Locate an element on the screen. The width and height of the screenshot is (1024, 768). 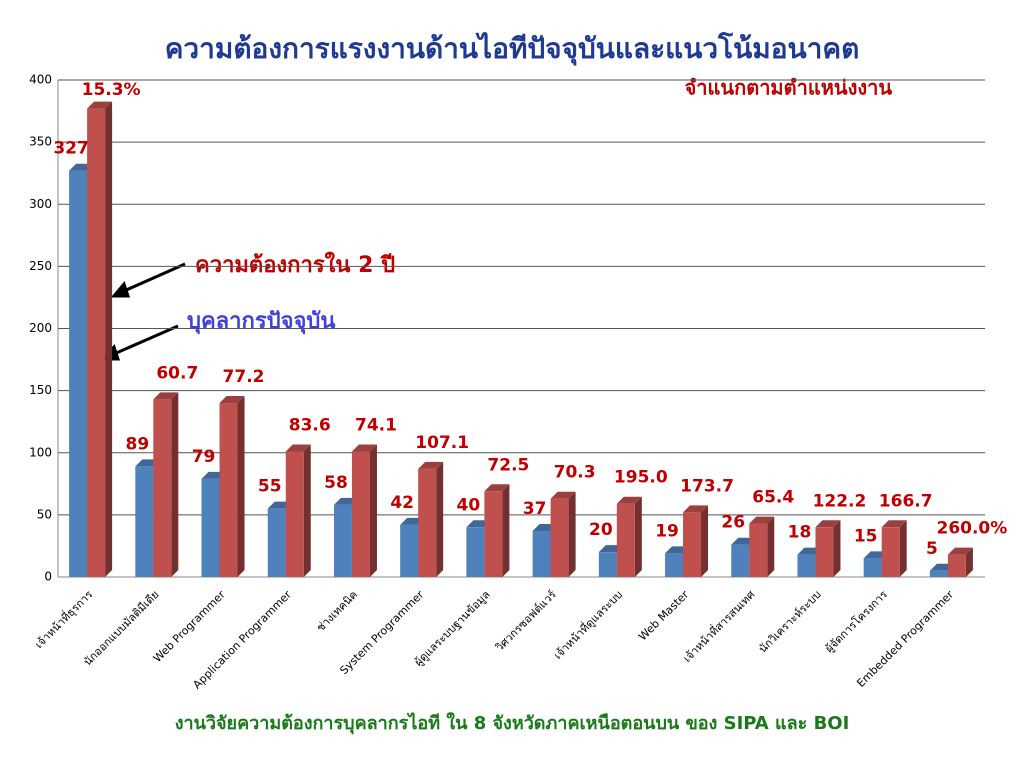
data-label: 327 is located at coordinates (71, 149).